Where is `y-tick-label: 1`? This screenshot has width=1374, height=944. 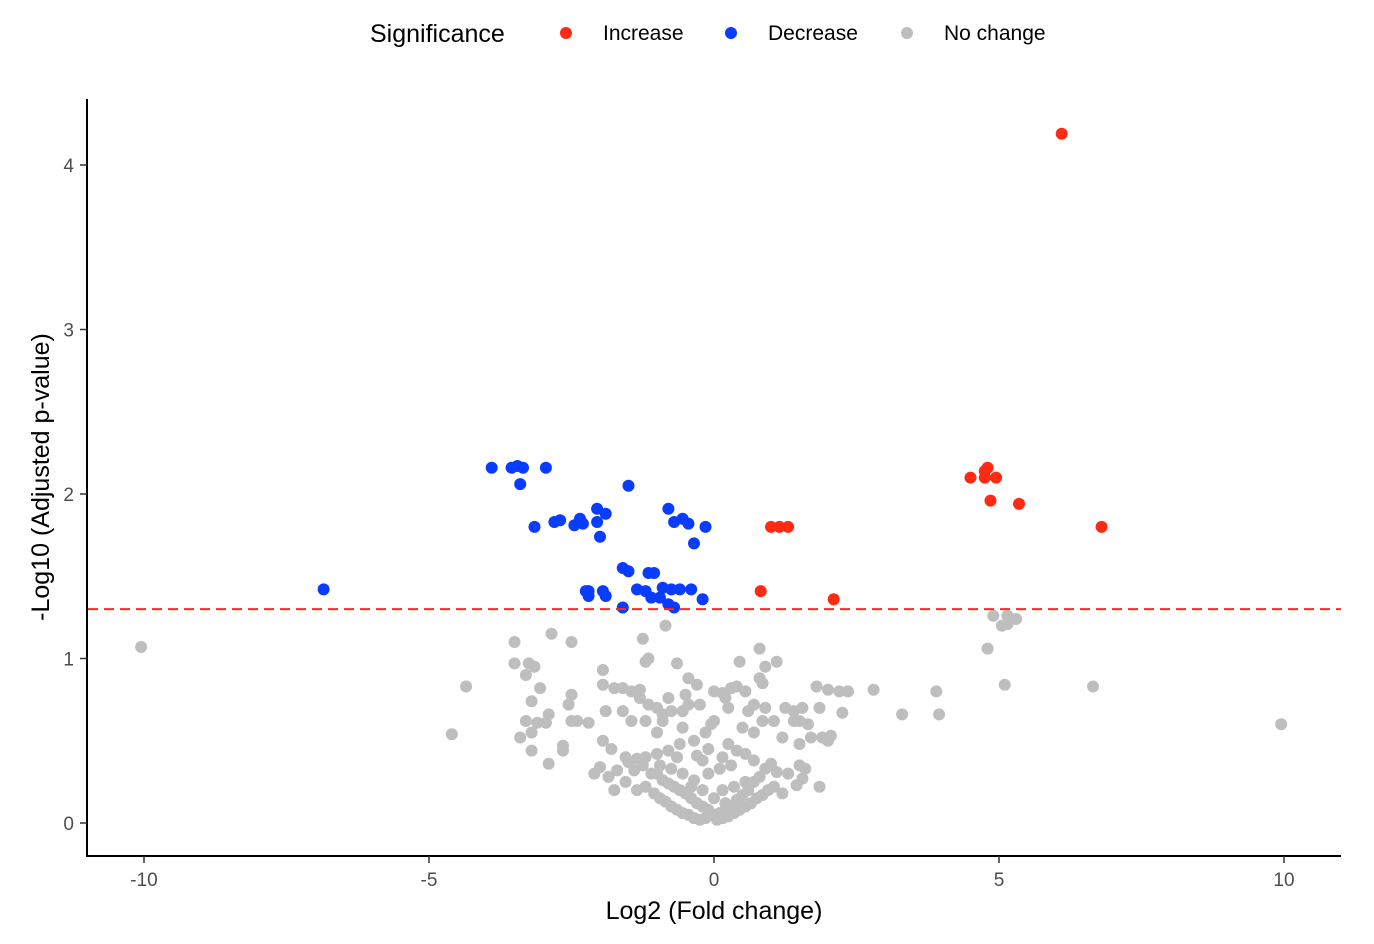 y-tick-label: 1 is located at coordinates (68, 660).